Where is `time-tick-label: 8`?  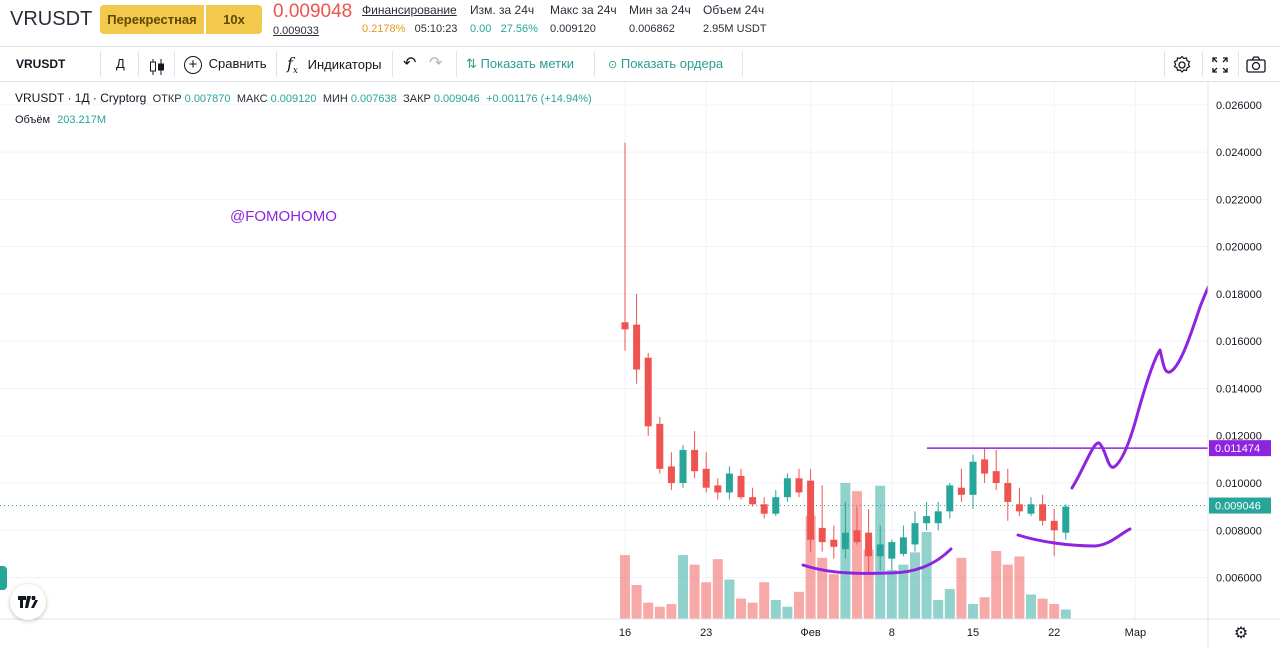
time-tick-label: 8 is located at coordinates (892, 633).